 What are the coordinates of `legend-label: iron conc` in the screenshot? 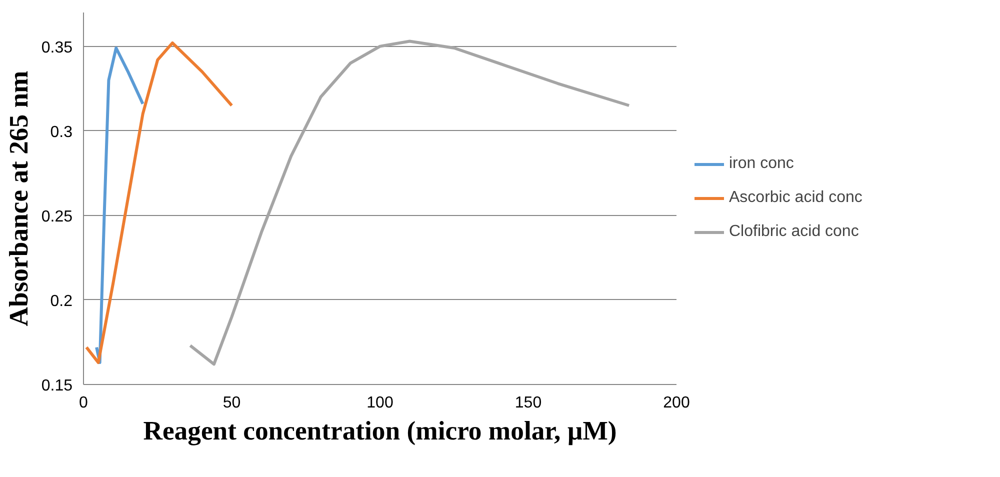 It's located at (761, 164).